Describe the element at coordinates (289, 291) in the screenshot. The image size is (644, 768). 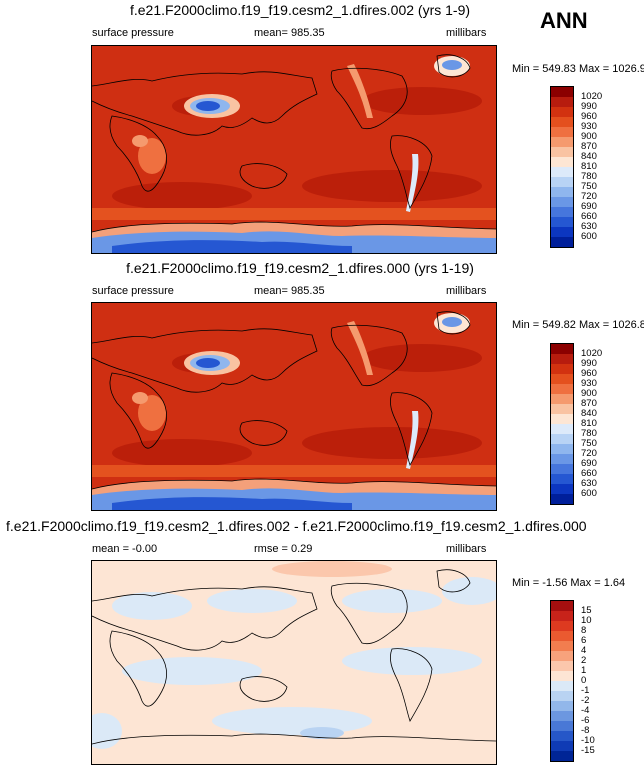
I see `panel2-mean-label: mean= 985.35` at that location.